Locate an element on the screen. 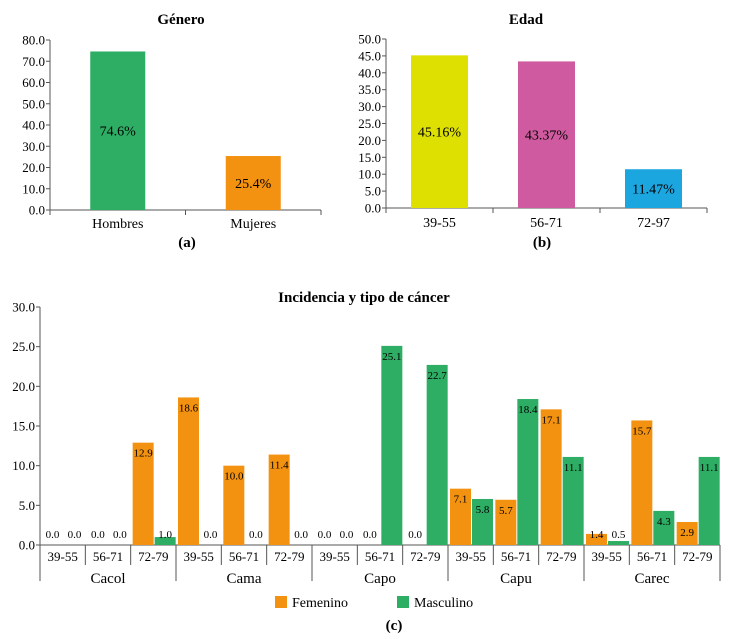 Image resolution: width=736 pixels, height=639 pixels. bar-value-label: 4.3 is located at coordinates (664, 522).